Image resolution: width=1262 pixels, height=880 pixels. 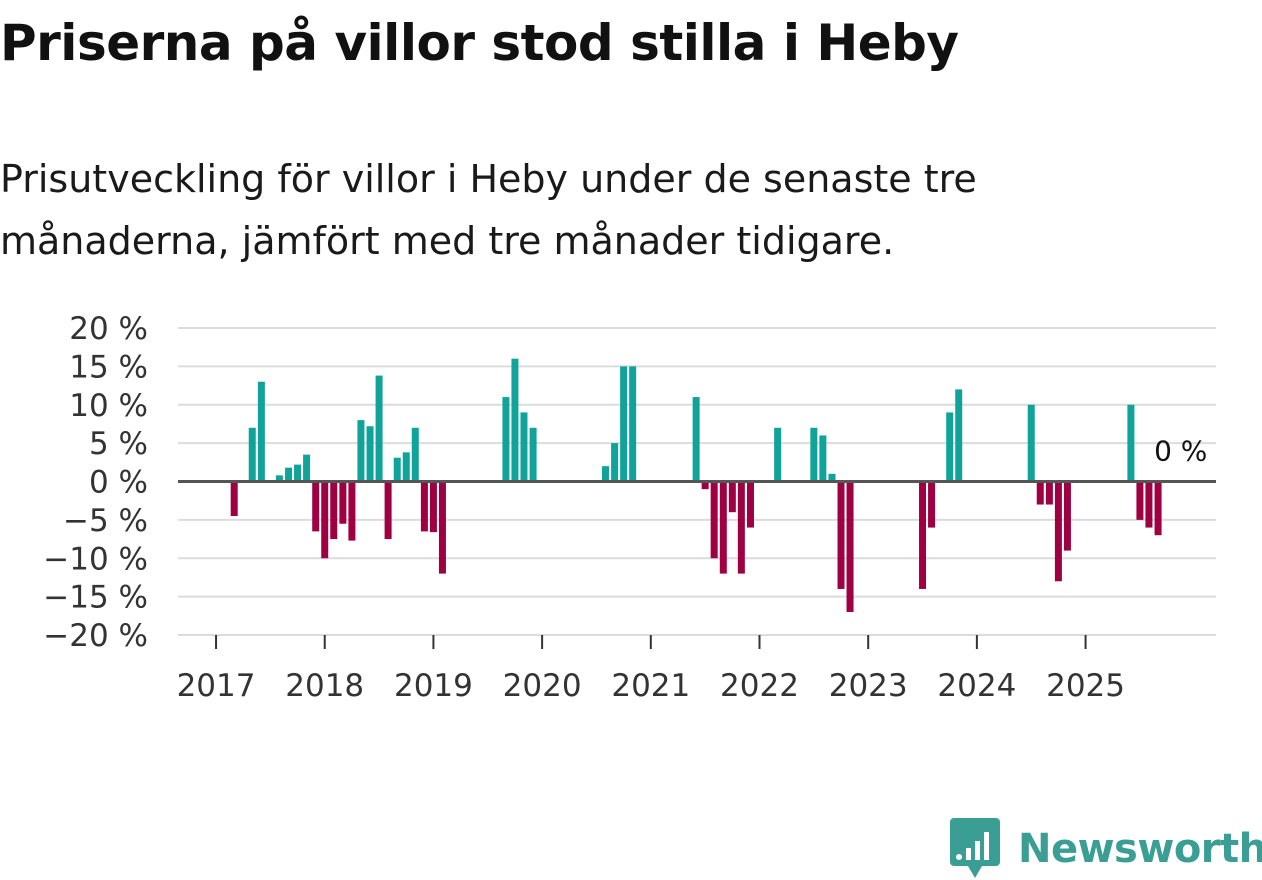 What do you see at coordinates (759, 686) in the screenshot?
I see `x-tick-label: 2022` at bounding box center [759, 686].